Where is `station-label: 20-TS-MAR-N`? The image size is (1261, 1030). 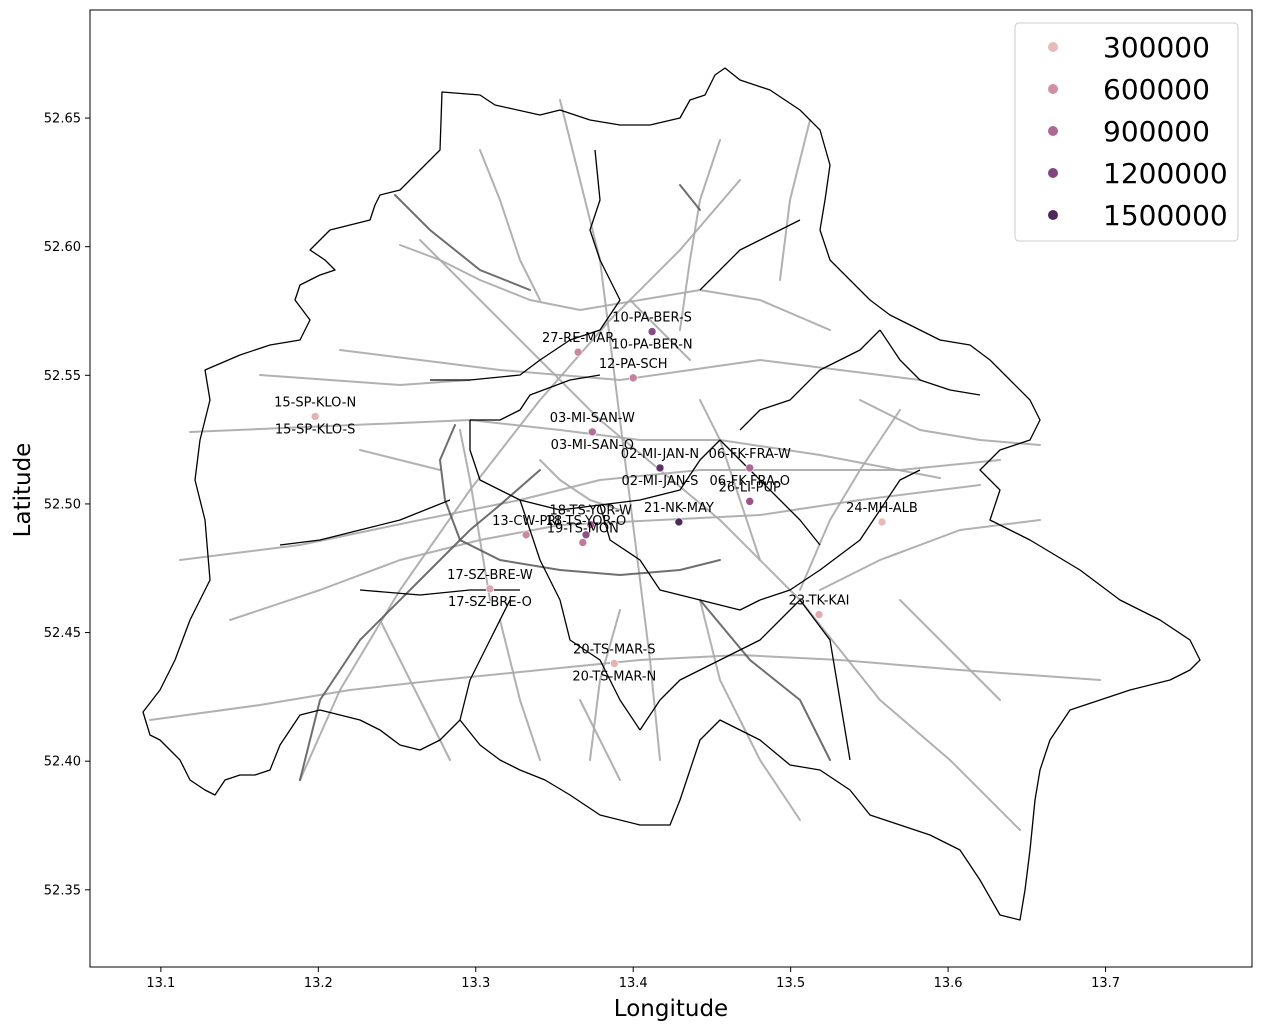 station-label: 20-TS-MAR-N is located at coordinates (614, 676).